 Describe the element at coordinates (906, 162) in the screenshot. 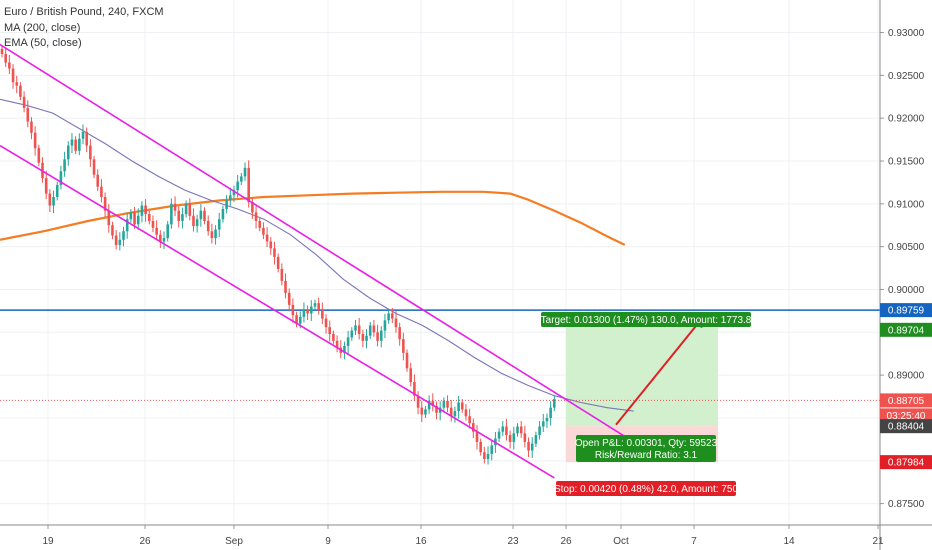

I see `y-tick-label: 0.91500` at that location.